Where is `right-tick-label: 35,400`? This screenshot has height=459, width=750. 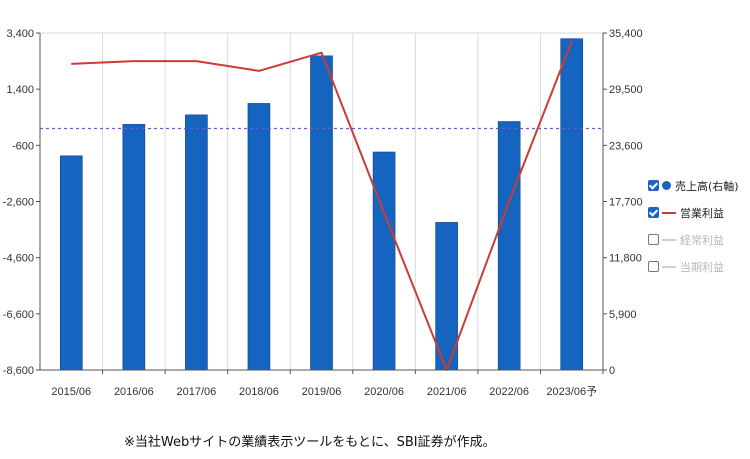 right-tick-label: 35,400 is located at coordinates (626, 34).